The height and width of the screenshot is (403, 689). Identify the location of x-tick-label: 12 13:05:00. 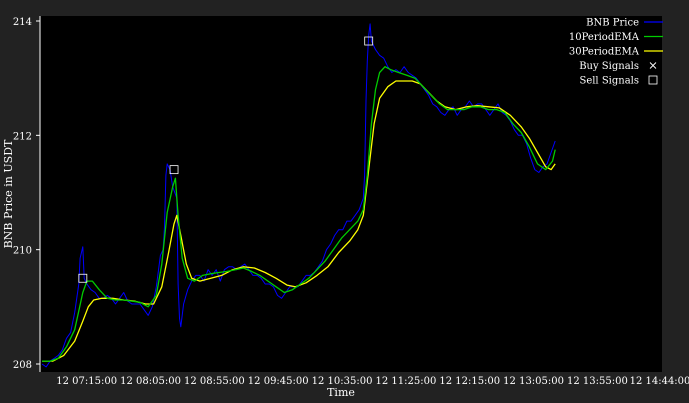
(533, 381).